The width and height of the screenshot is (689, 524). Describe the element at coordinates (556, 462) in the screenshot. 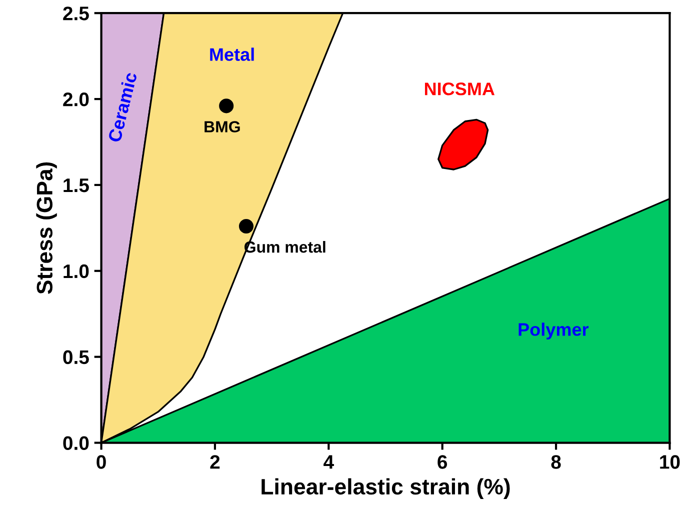

I see `x-tick-label: 8` at that location.